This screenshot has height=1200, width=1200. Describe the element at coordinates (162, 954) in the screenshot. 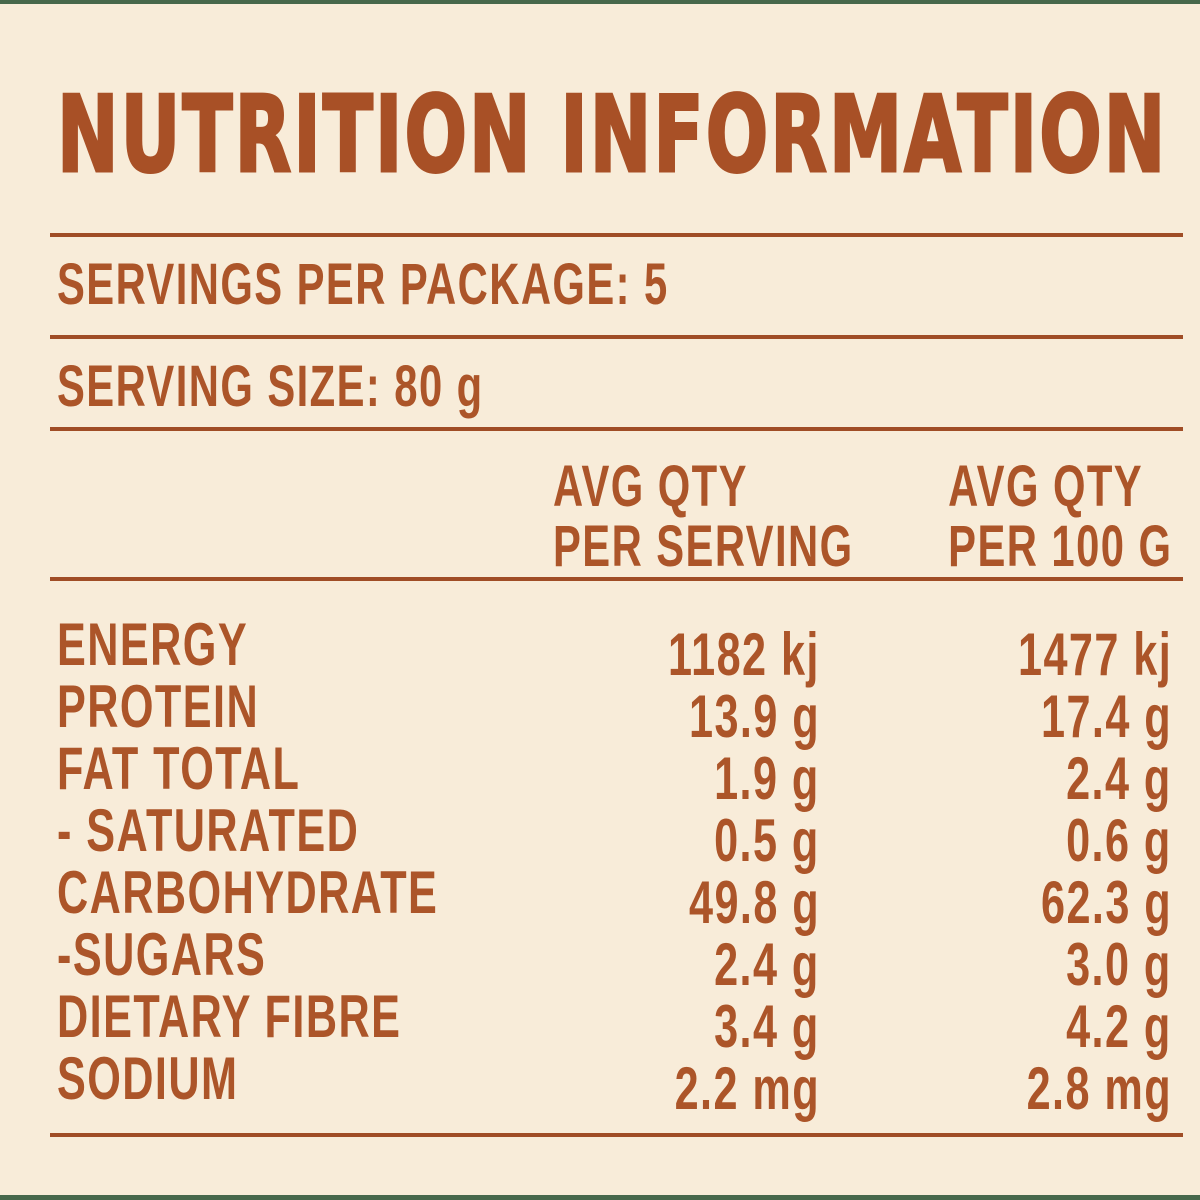

I see `row-label-sugars: -SUGARS` at that location.